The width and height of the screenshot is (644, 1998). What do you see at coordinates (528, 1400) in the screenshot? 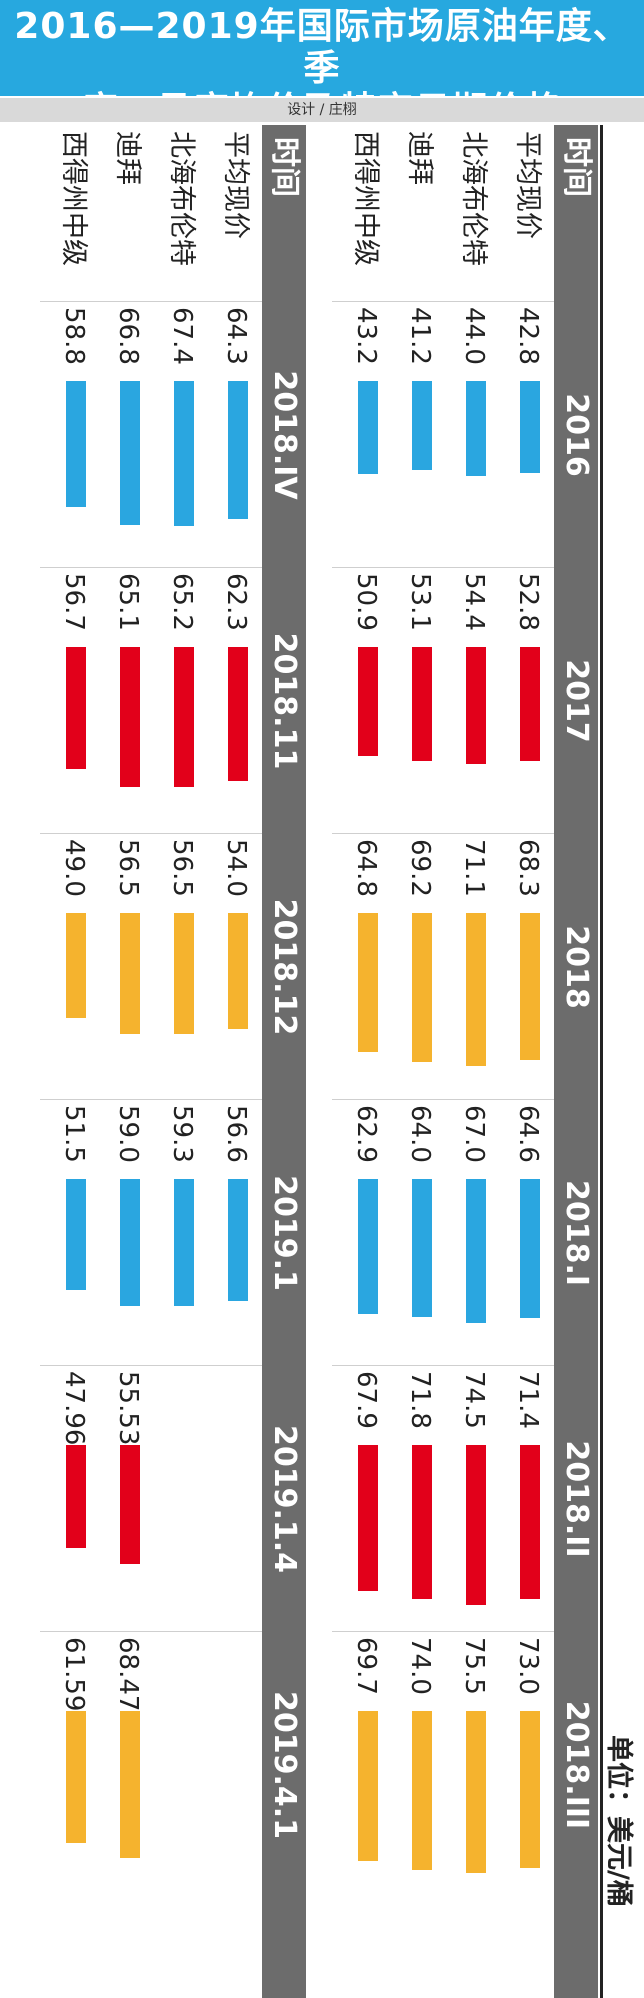
I see `data-value-label: 71.4` at bounding box center [528, 1400].